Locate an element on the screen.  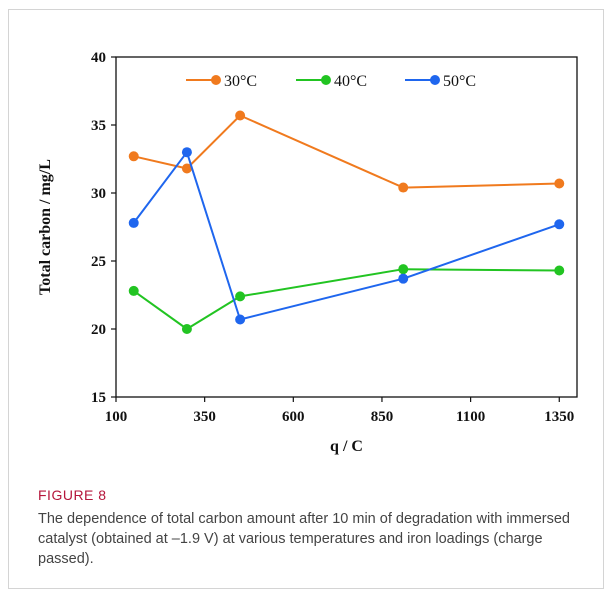
x-tick-label: 350 is located at coordinates (204, 417).